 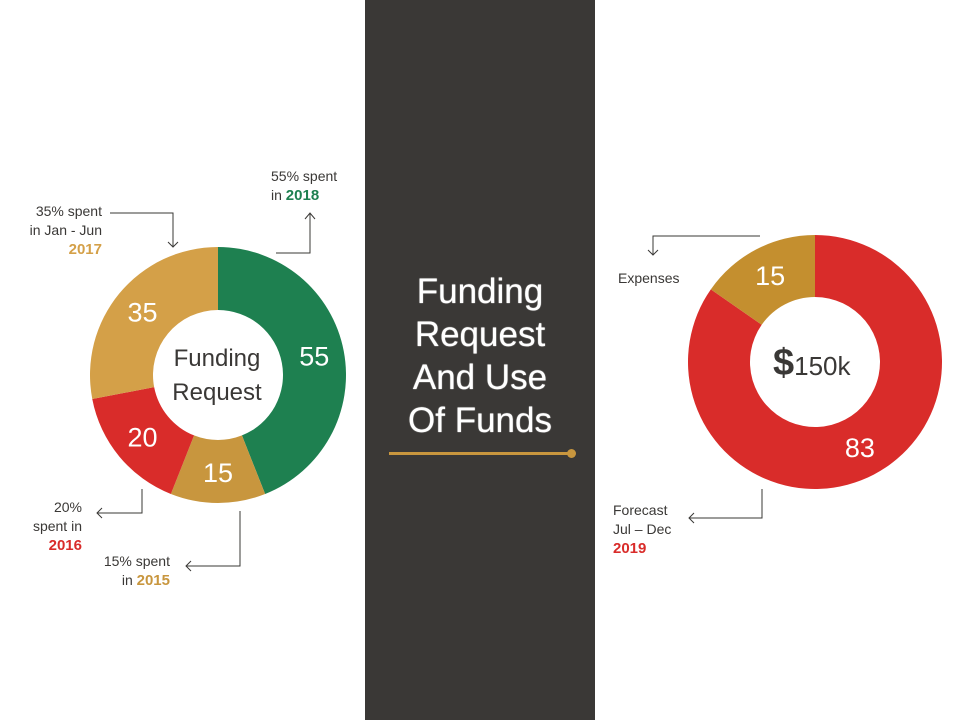 What do you see at coordinates (65, 545) in the screenshot?
I see `annotation-2016-year: 2016` at bounding box center [65, 545].